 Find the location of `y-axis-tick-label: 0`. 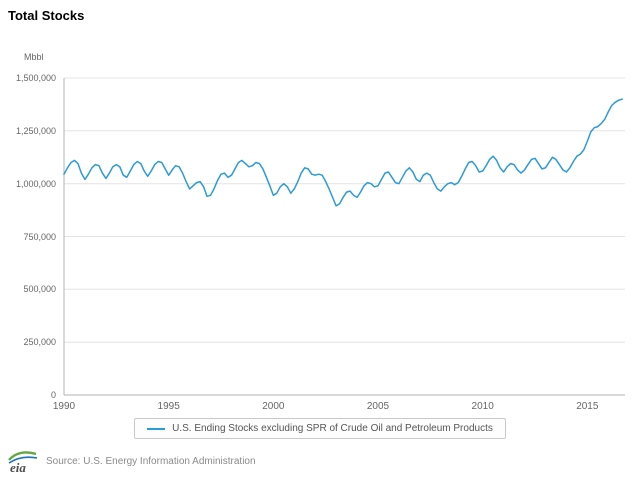

y-axis-tick-label: 0 is located at coordinates (53, 395).